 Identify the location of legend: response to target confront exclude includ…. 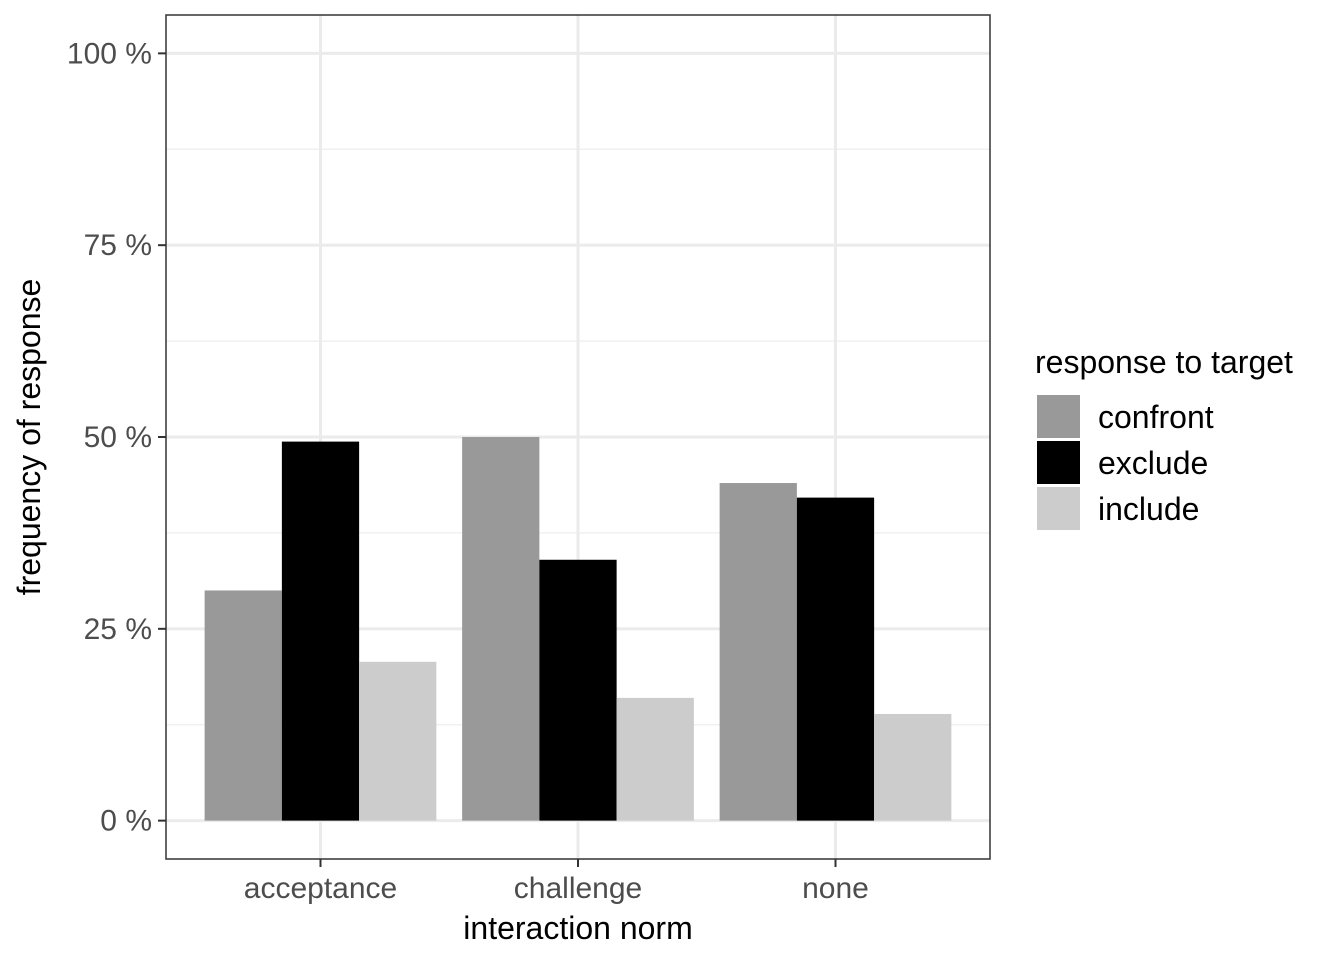
(1164, 437).